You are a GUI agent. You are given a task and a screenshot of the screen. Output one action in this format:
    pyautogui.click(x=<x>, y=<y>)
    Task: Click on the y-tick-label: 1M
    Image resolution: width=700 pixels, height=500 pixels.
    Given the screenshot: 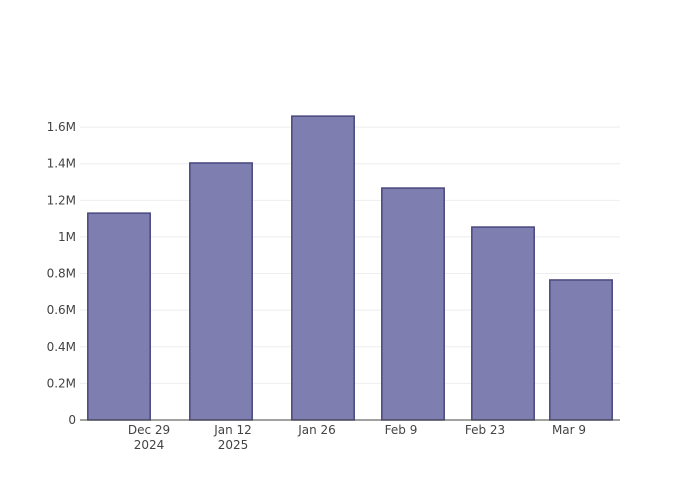 What is the action you would take?
    pyautogui.click(x=67, y=236)
    